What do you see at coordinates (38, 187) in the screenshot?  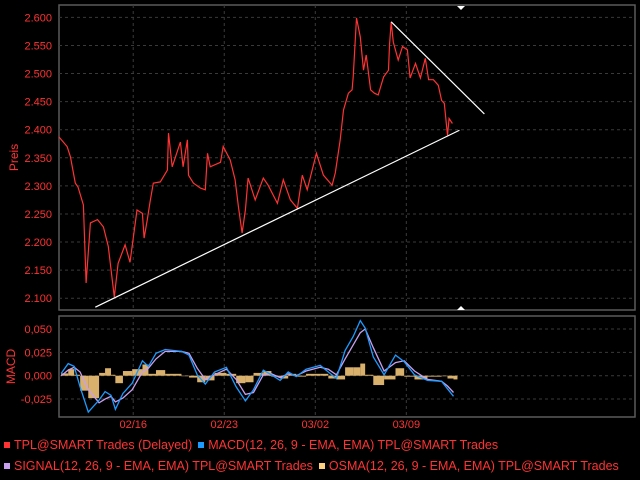 I see `y-tick-label: 2.300` at bounding box center [38, 187].